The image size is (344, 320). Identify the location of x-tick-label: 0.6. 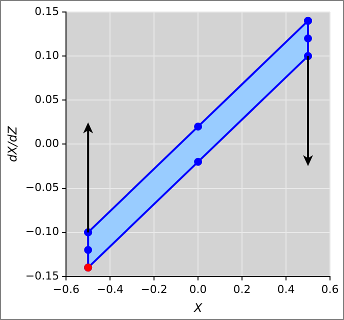
(330, 289).